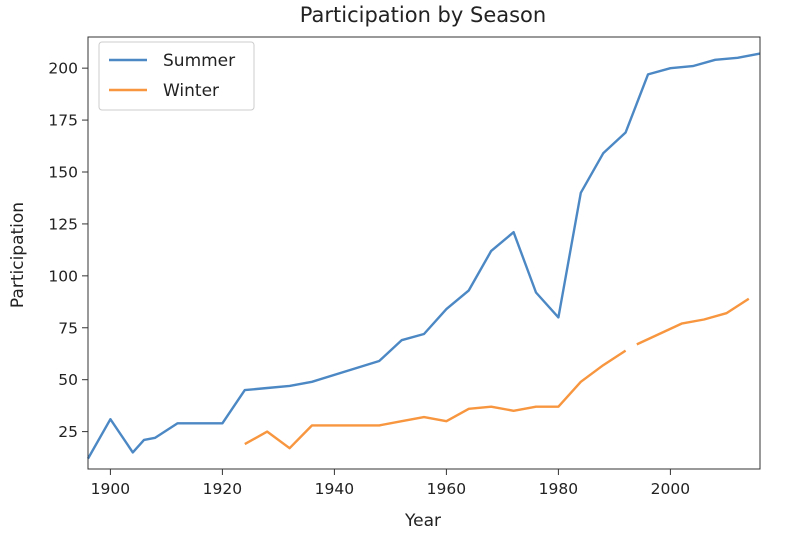  I want to click on y-tick-label: 125, so click(63, 224).